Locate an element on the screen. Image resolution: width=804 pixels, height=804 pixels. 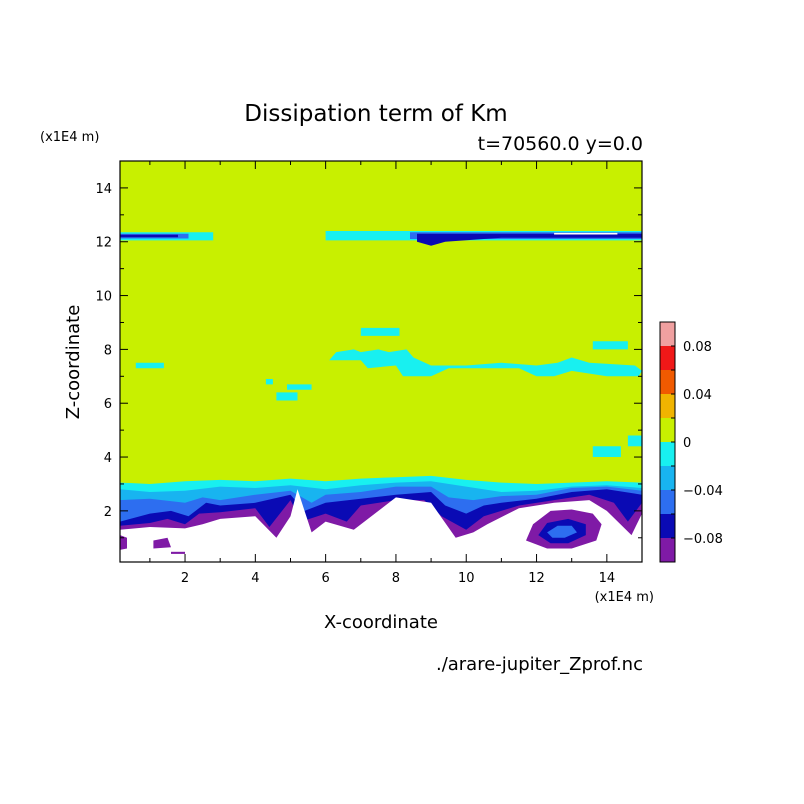
x-tick-label: 14 is located at coordinates (607, 578).